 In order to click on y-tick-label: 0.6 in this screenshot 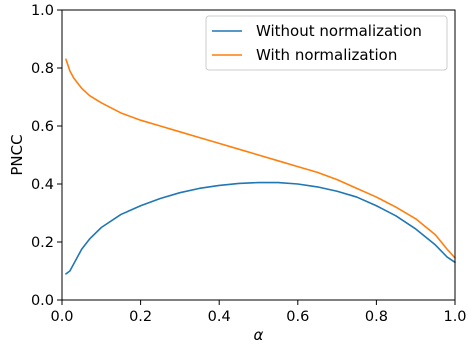, I will do `click(42, 127)`.